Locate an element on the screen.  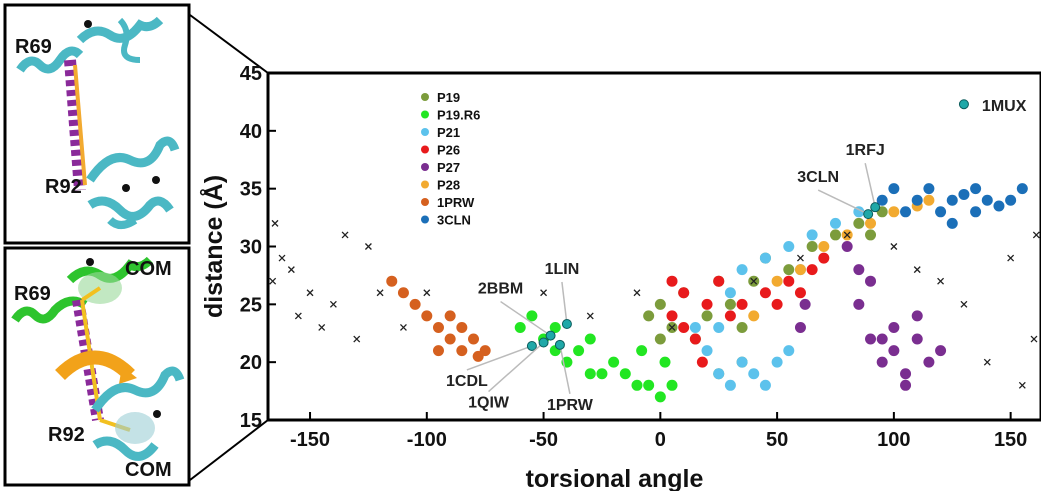
x-axis-label: torsional angle is located at coordinates (615, 478).